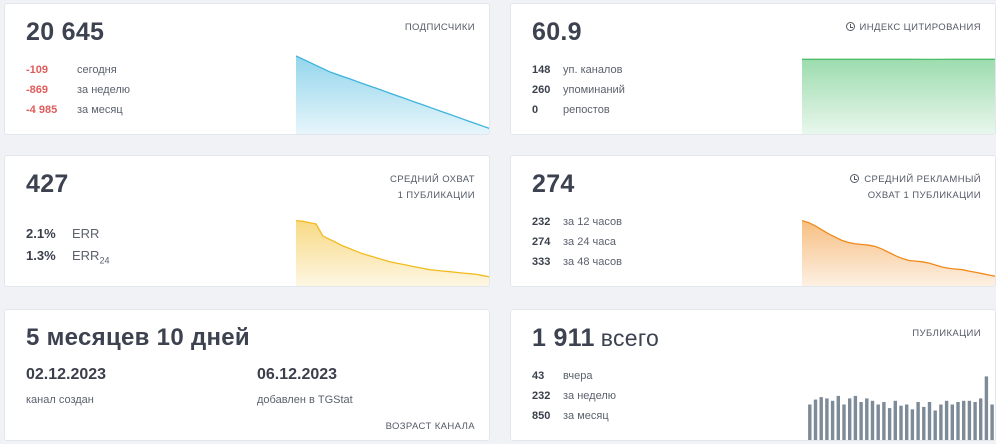 The image size is (996, 444). What do you see at coordinates (595, 338) in the screenshot?
I see `publications-total: 1 911 всего` at bounding box center [595, 338].